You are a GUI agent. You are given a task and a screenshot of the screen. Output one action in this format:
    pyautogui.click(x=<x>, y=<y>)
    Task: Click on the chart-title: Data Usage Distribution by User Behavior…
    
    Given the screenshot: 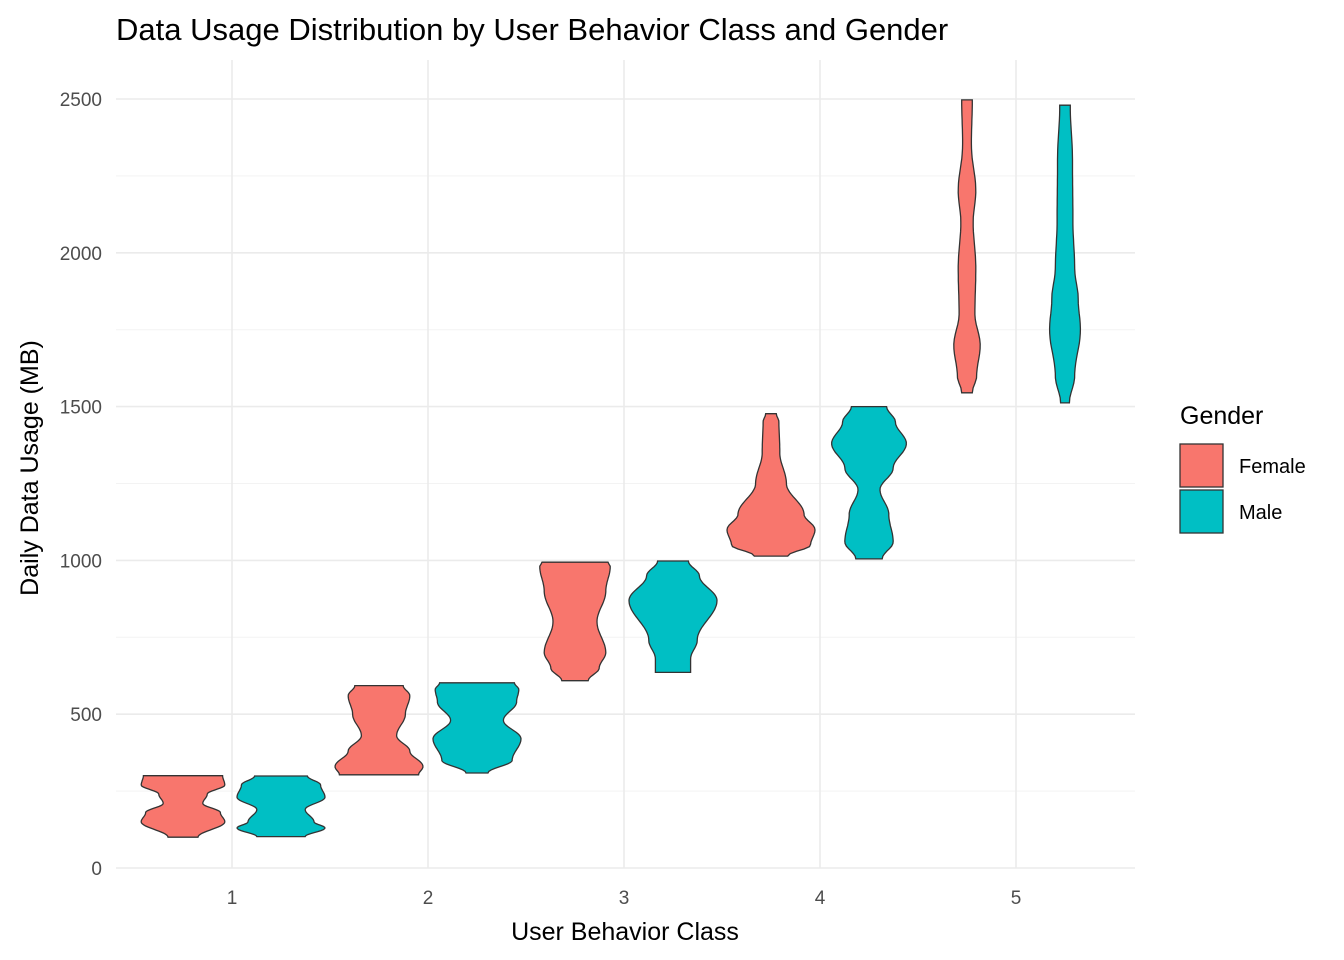 What is the action you would take?
    pyautogui.click(x=532, y=29)
    